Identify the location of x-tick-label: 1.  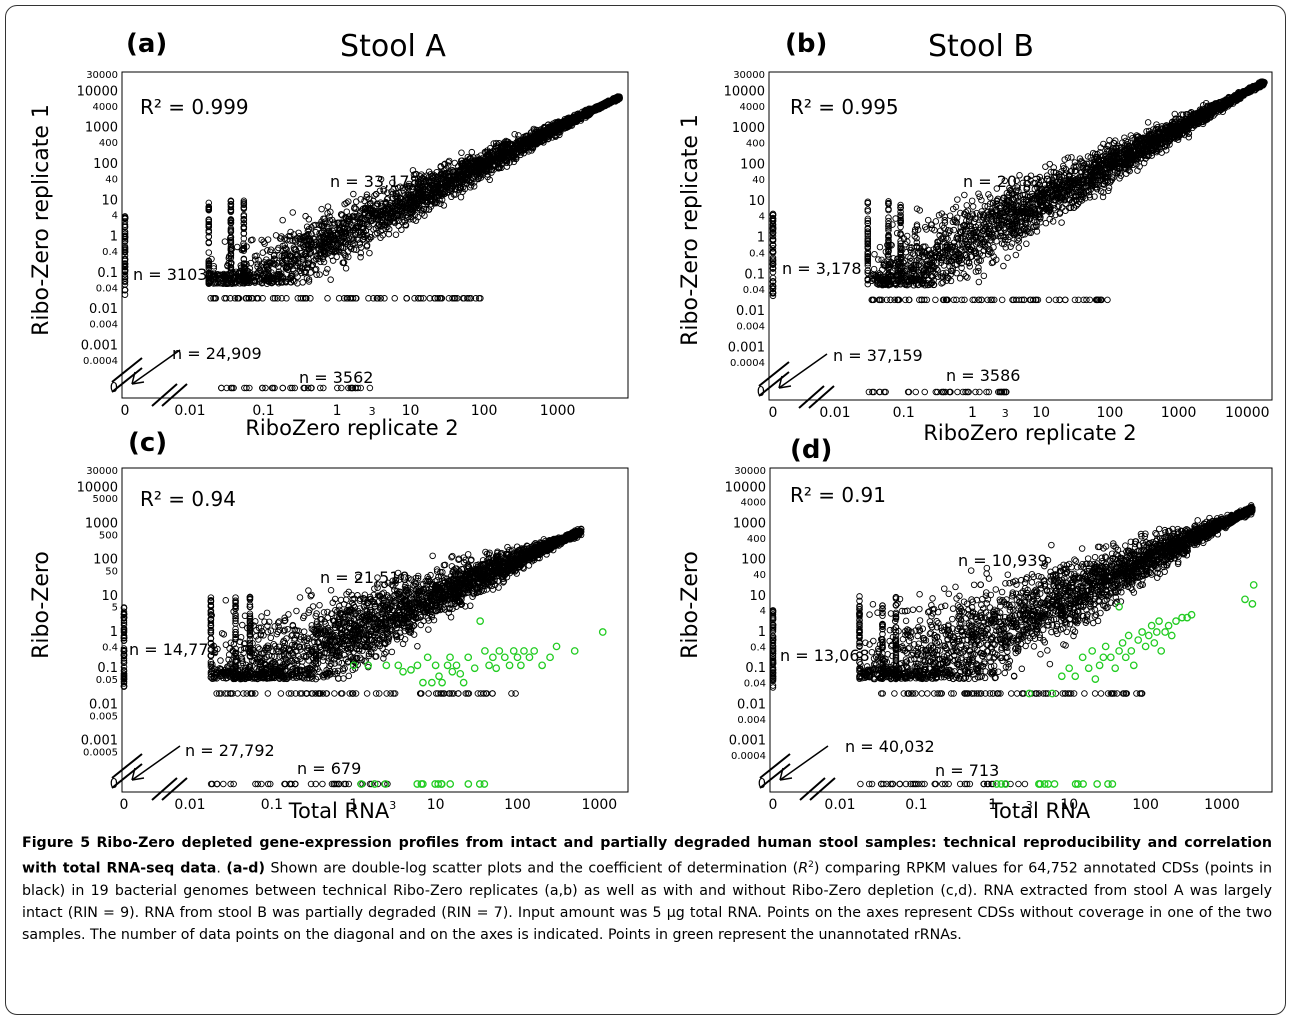
(337, 411).